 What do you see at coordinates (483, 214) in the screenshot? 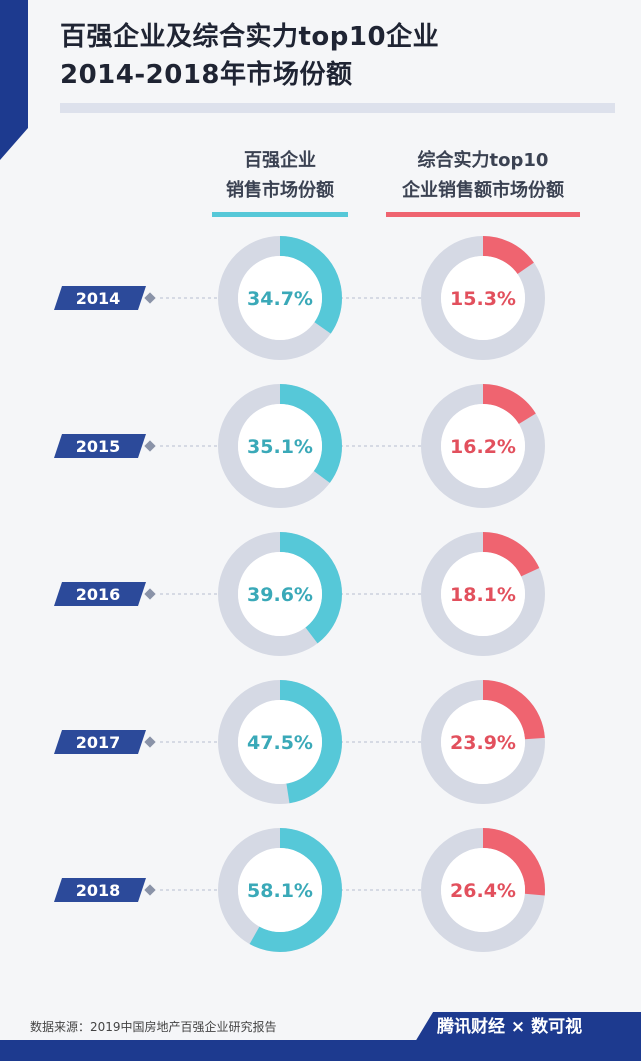
I see `legend-right-swatch` at bounding box center [483, 214].